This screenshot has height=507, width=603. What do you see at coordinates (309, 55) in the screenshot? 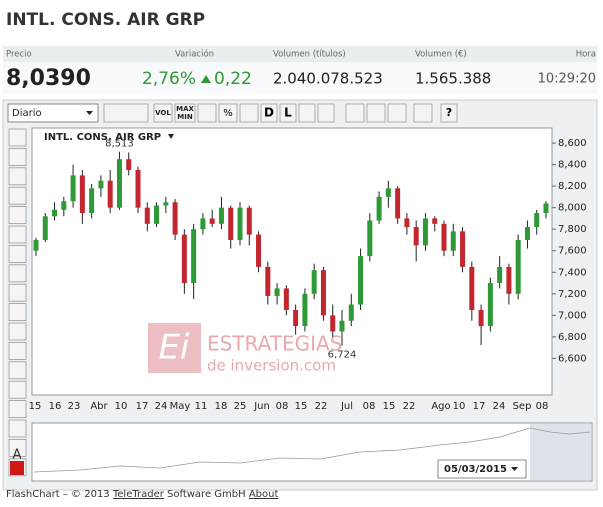
I see `label: Volumen (títulos)` at bounding box center [309, 55].